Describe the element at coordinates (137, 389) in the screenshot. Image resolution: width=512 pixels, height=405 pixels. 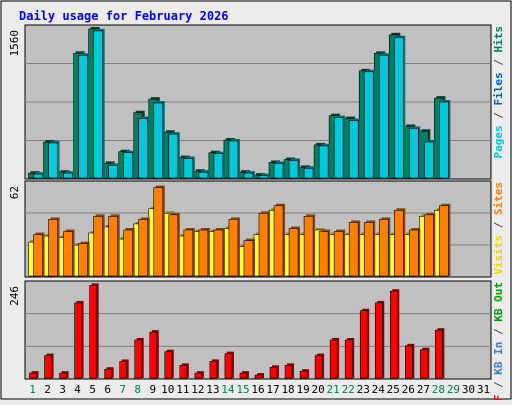
I see `x-tick-label: 8` at that location.